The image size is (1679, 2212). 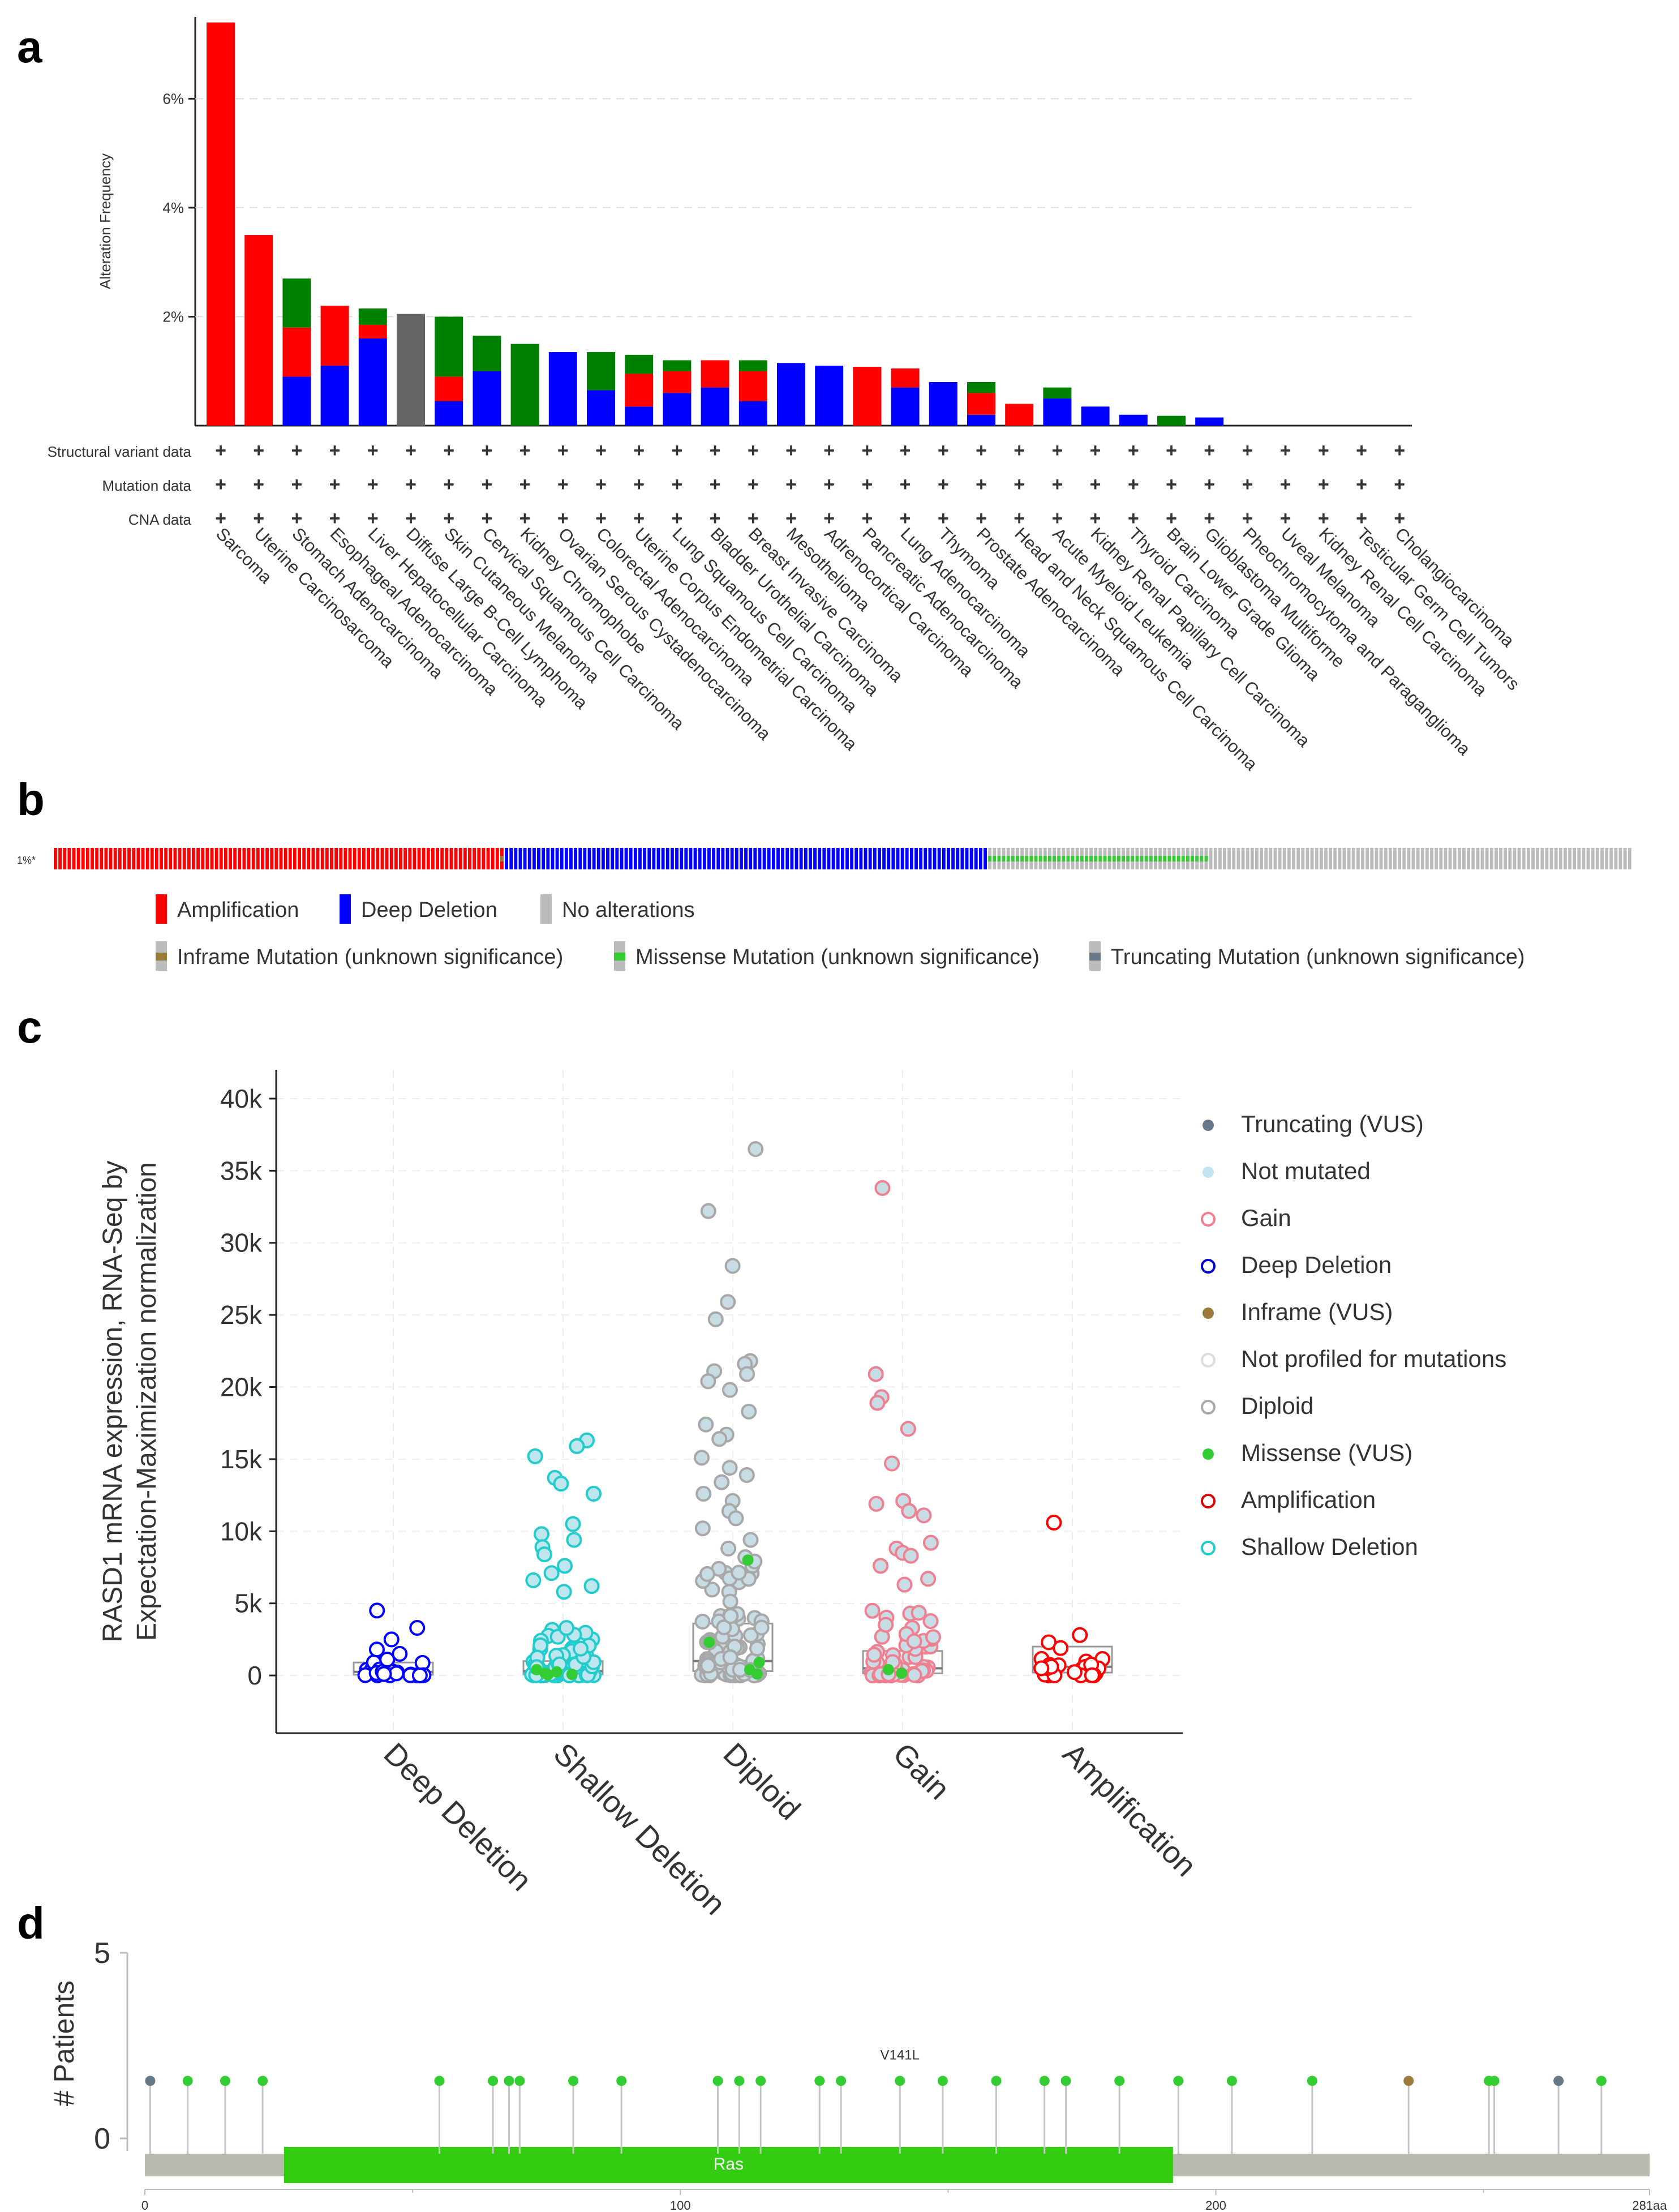 I want to click on data-row-label: Mutation data, so click(x=146, y=485).